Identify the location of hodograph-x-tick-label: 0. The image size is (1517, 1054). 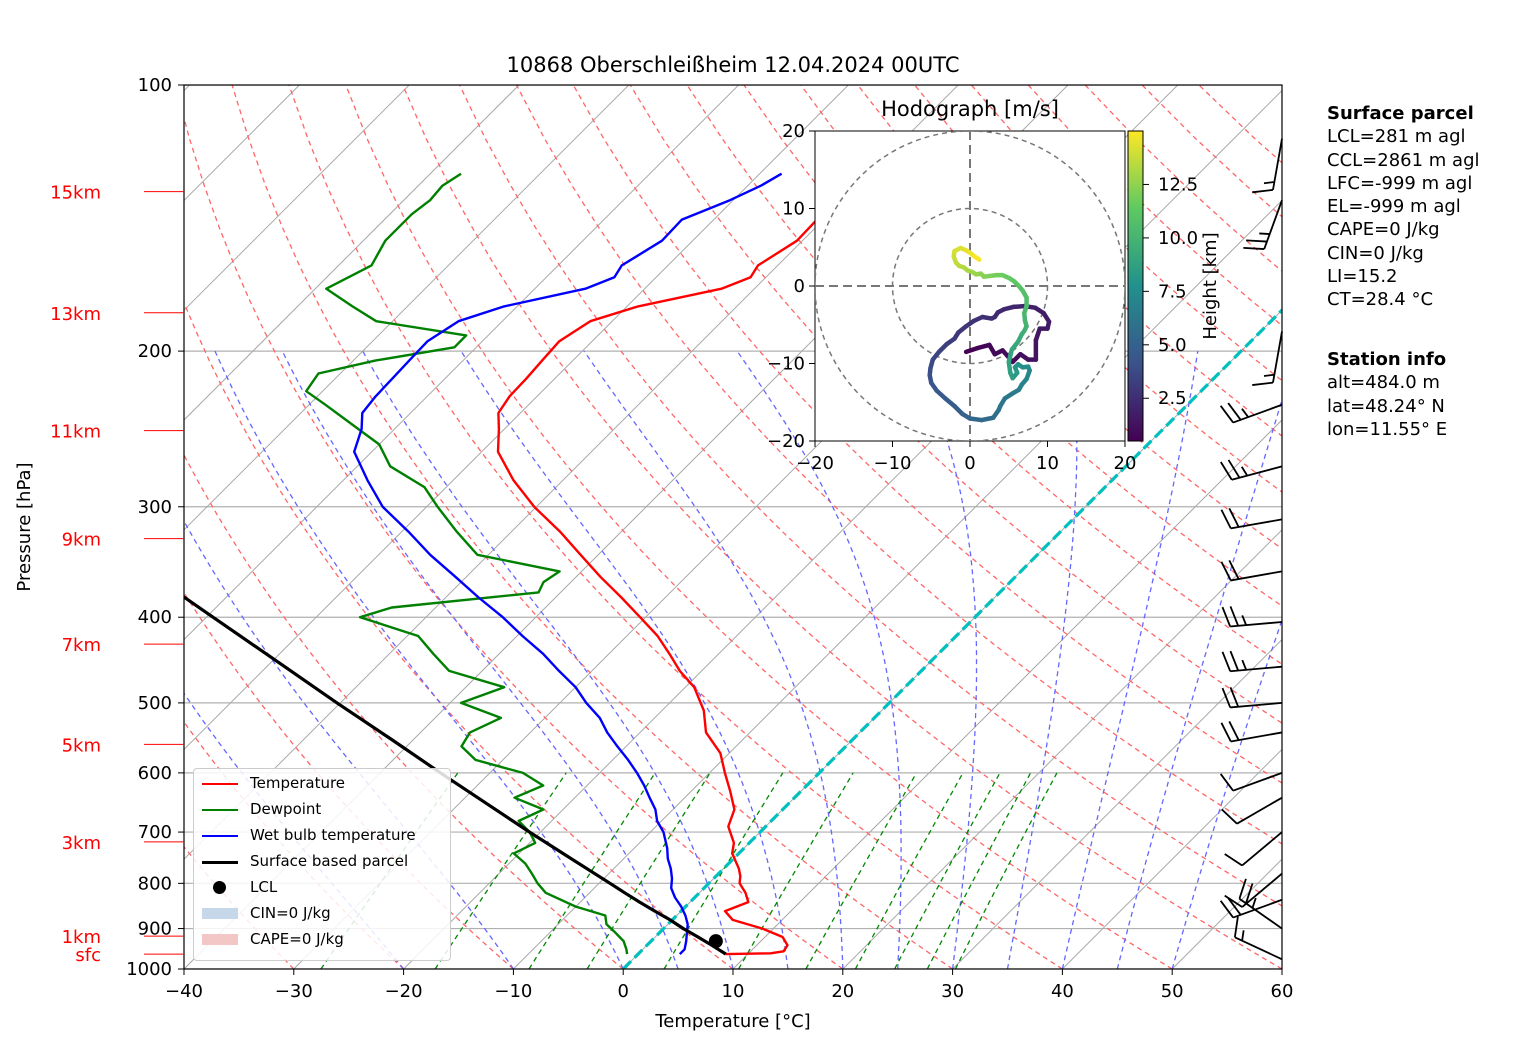
(969, 463).